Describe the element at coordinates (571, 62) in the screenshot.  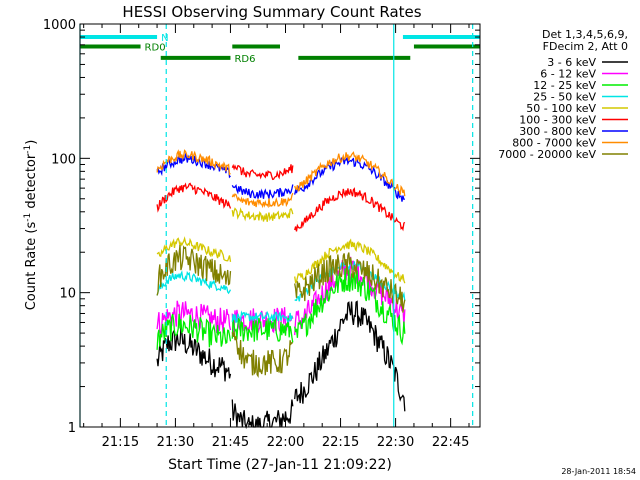
I see `legend-label: 3 - 6 keV` at that location.